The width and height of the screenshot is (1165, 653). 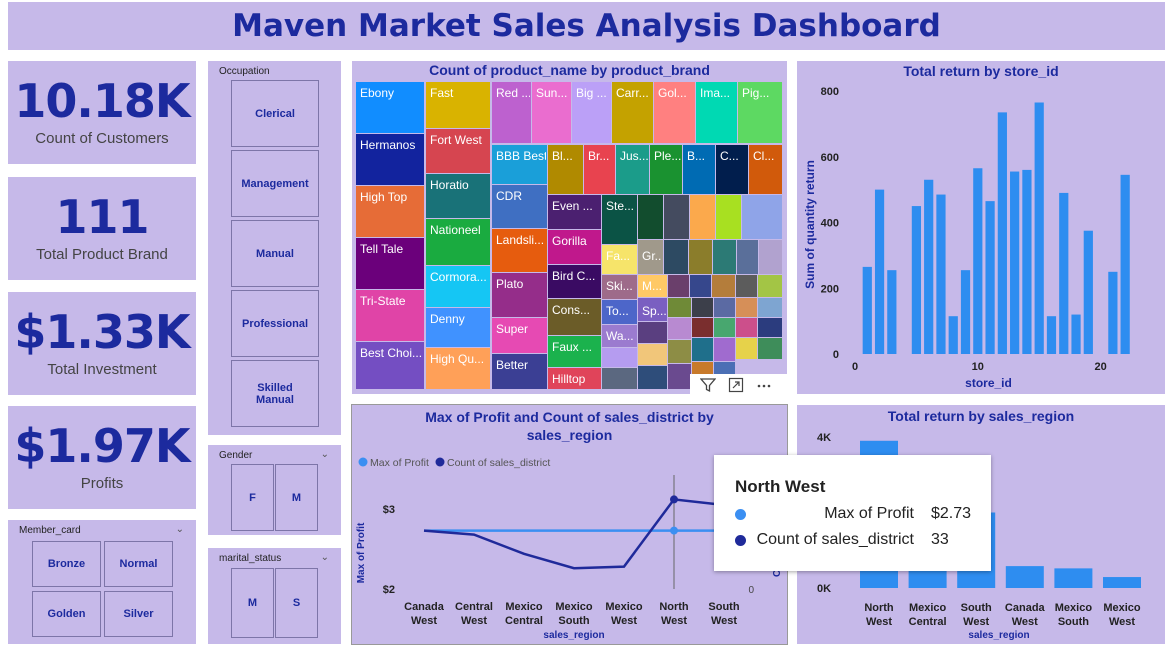 What do you see at coordinates (66, 564) in the screenshot?
I see `member-card-option-bronze: Bronze` at bounding box center [66, 564].